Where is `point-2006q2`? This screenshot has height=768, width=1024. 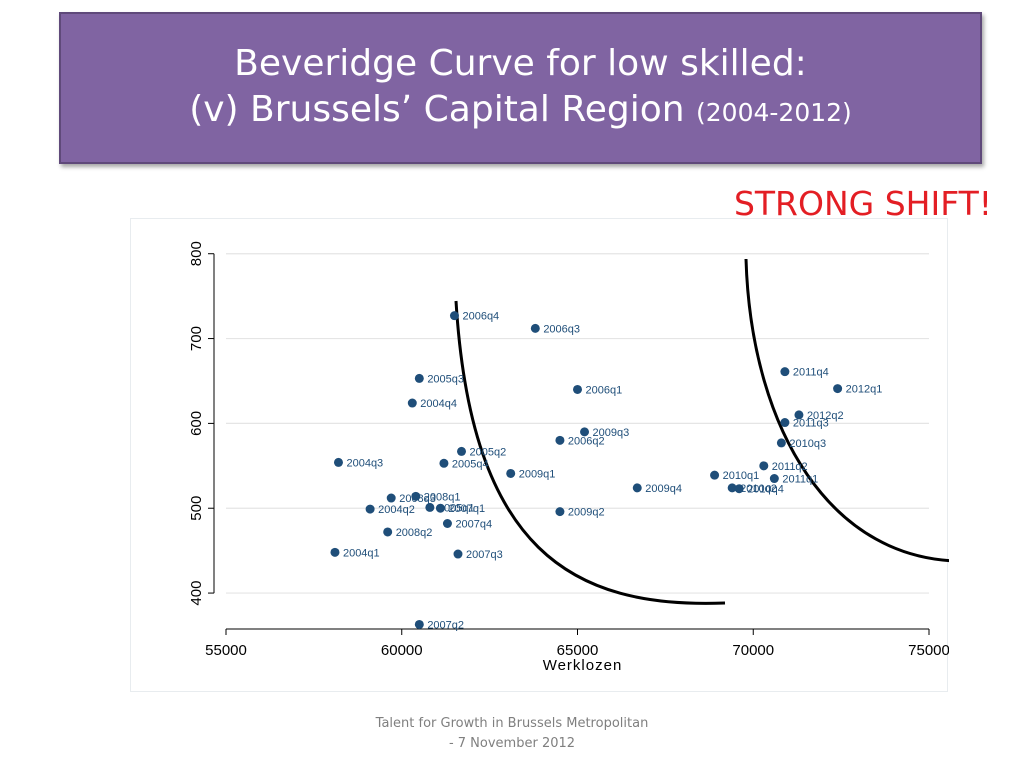
point-2006q2 is located at coordinates (560, 440).